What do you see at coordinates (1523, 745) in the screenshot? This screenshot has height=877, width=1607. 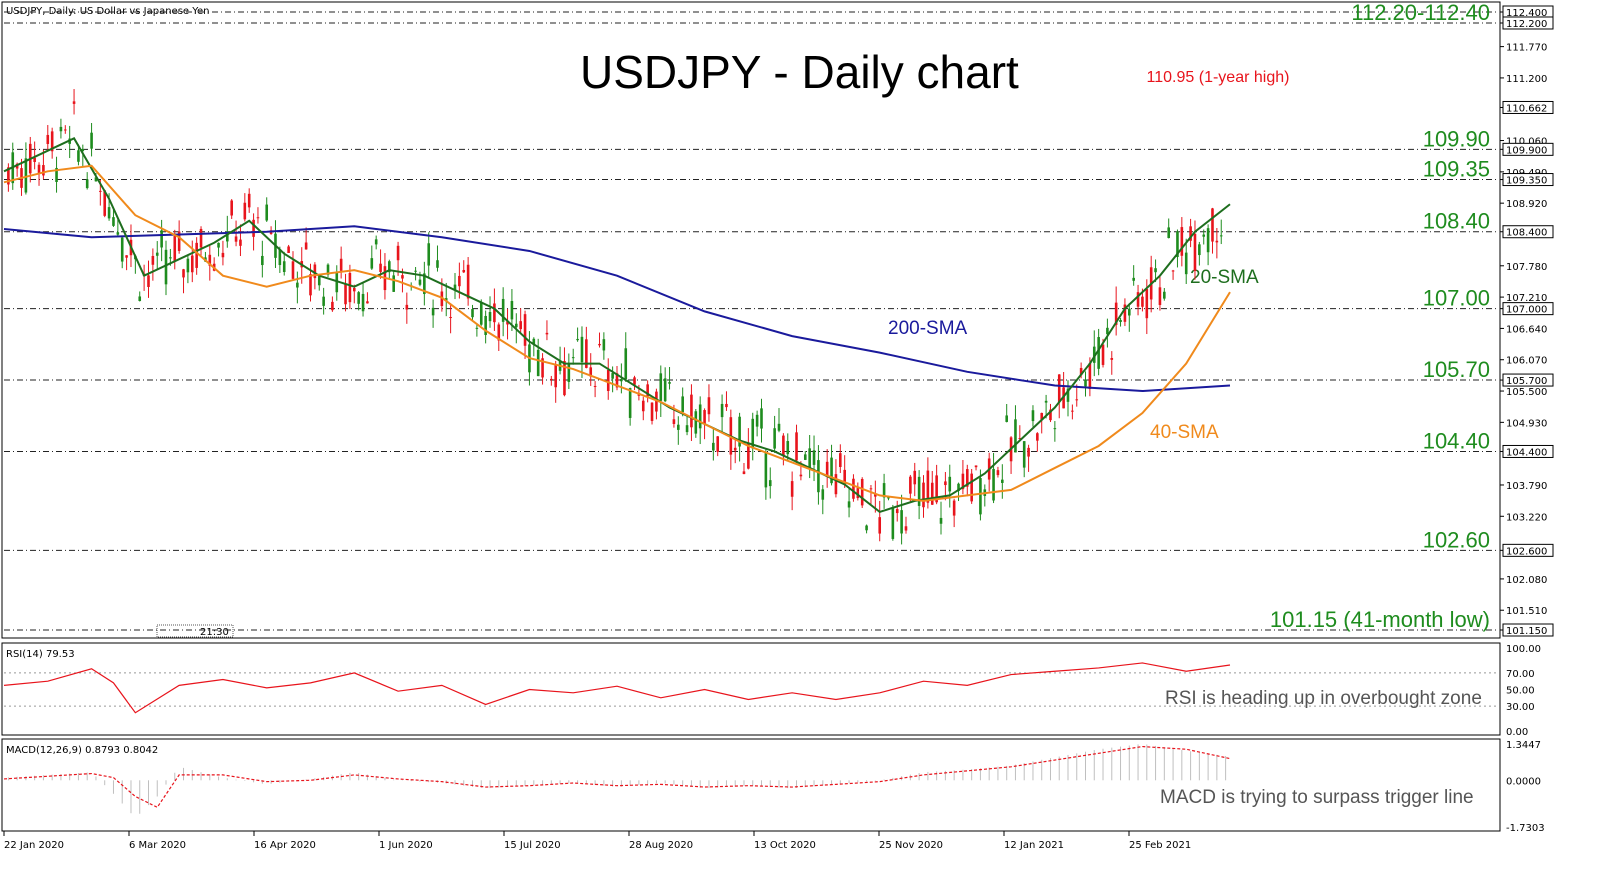 I see `macd-tick-label: 1.3447` at bounding box center [1523, 745].